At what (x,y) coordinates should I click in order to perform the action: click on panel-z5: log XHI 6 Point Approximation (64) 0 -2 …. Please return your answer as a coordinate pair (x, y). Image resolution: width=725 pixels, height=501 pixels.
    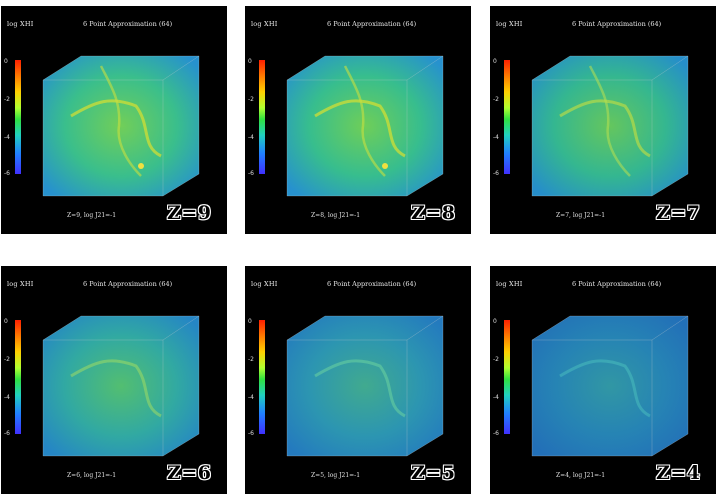
    Looking at the image, I should click on (358, 380).